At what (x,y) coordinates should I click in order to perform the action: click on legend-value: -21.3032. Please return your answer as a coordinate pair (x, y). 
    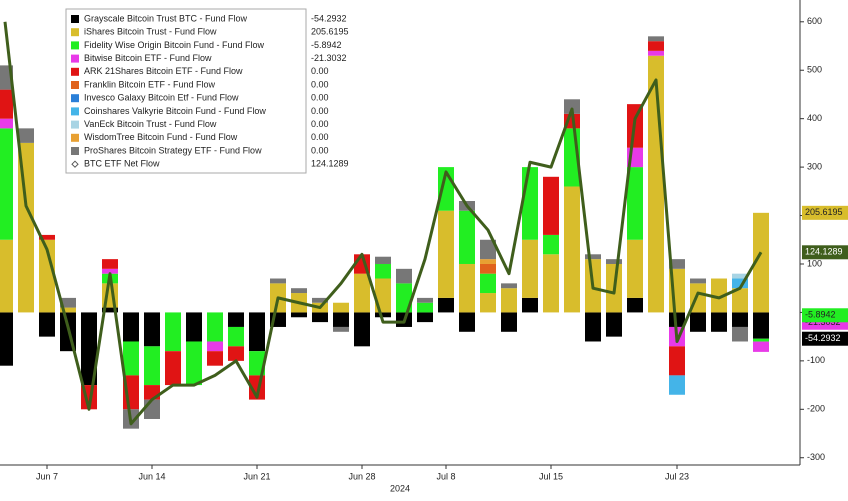
    Looking at the image, I should click on (329, 58).